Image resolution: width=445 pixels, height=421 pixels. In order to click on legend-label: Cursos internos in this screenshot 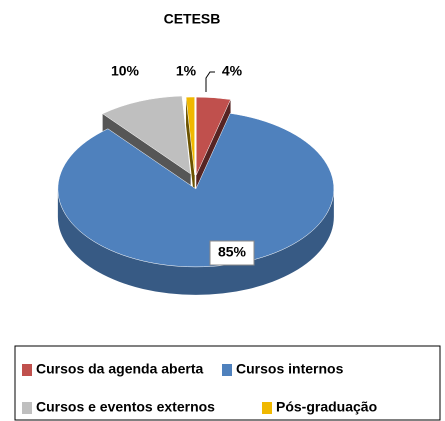, I will do `click(290, 369)`.